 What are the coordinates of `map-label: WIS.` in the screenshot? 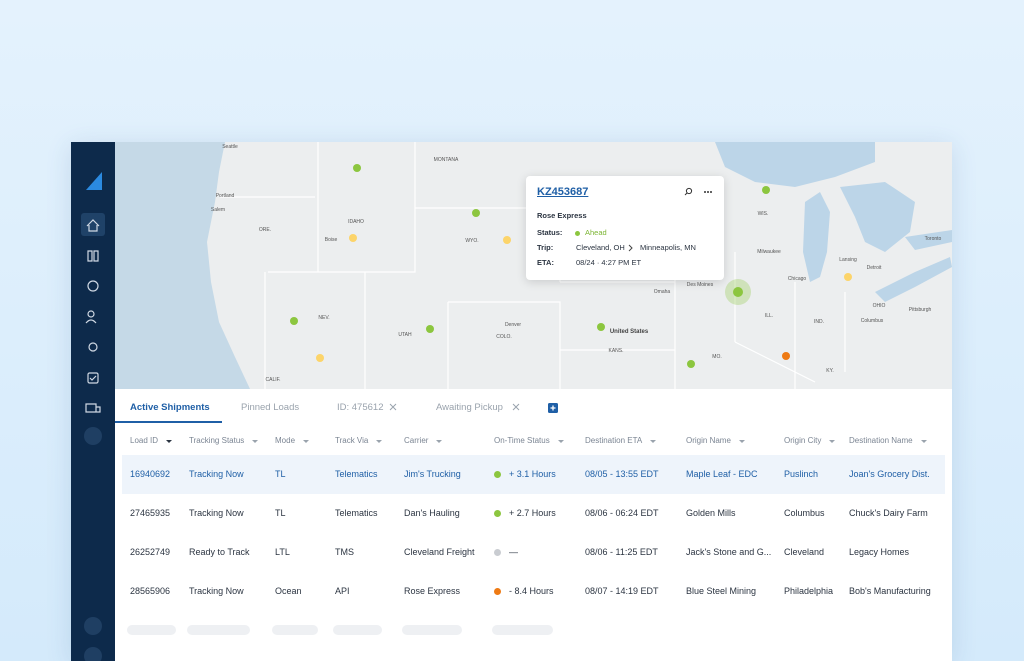 It's located at (763, 214).